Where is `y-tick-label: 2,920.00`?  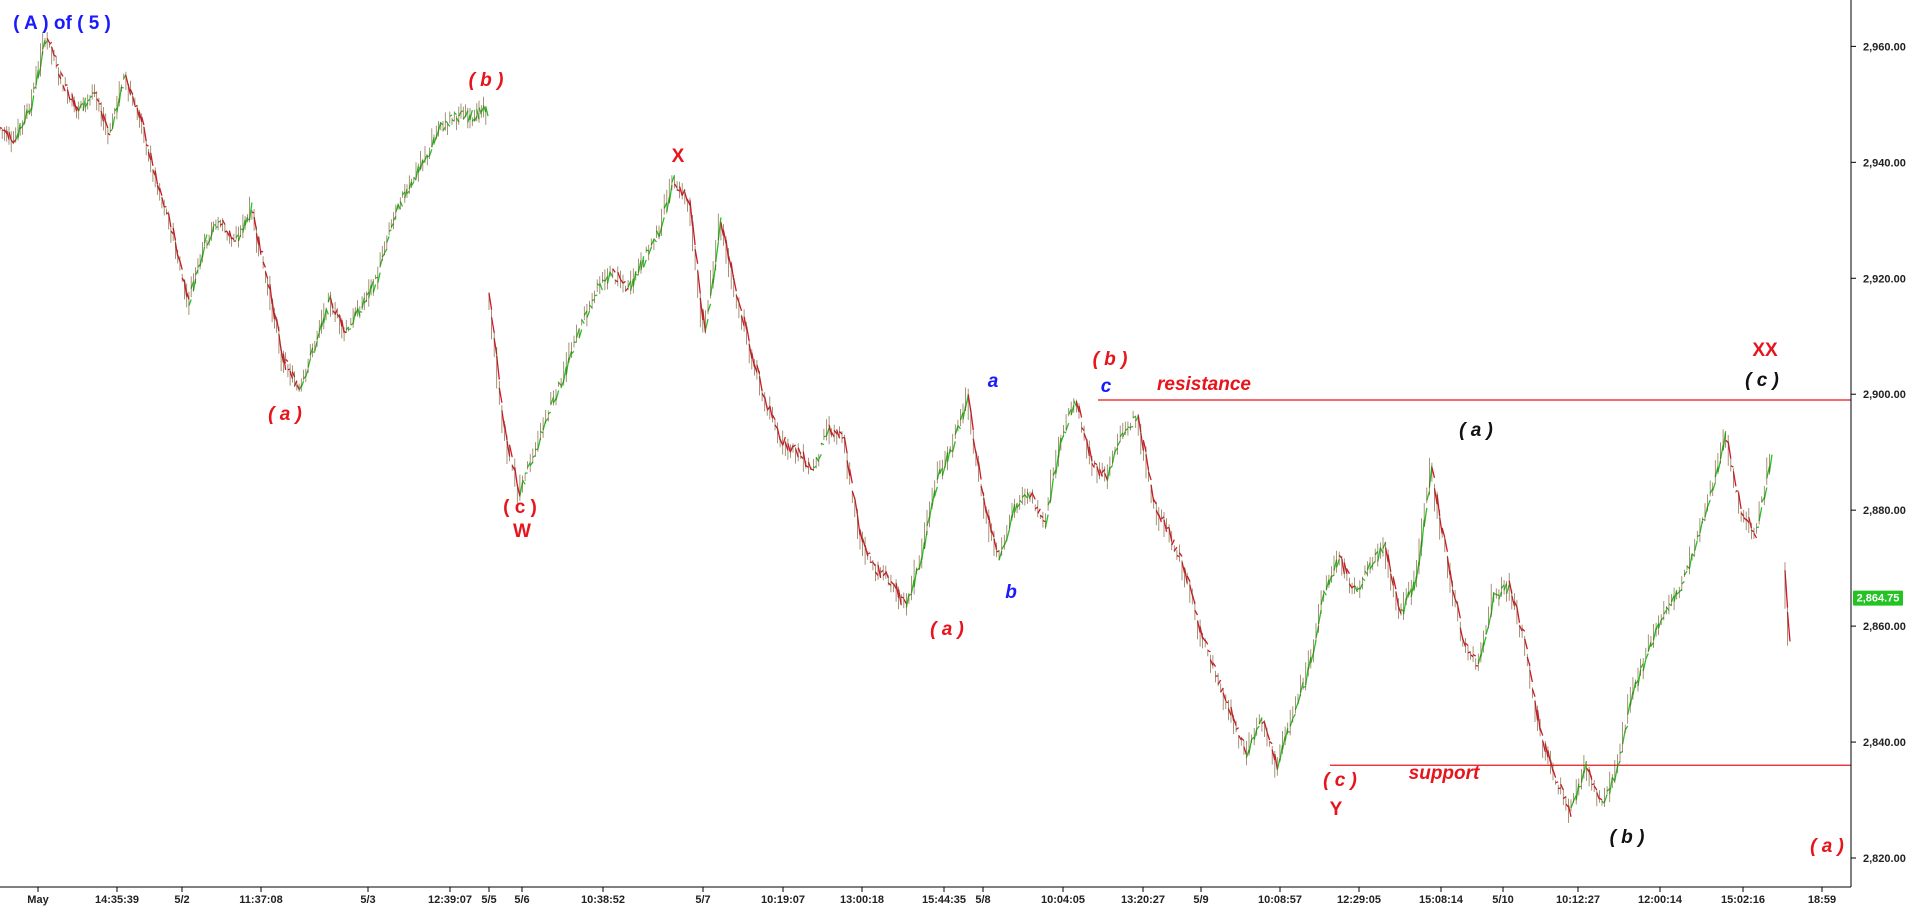
y-tick-label: 2,920.00 is located at coordinates (1884, 279).